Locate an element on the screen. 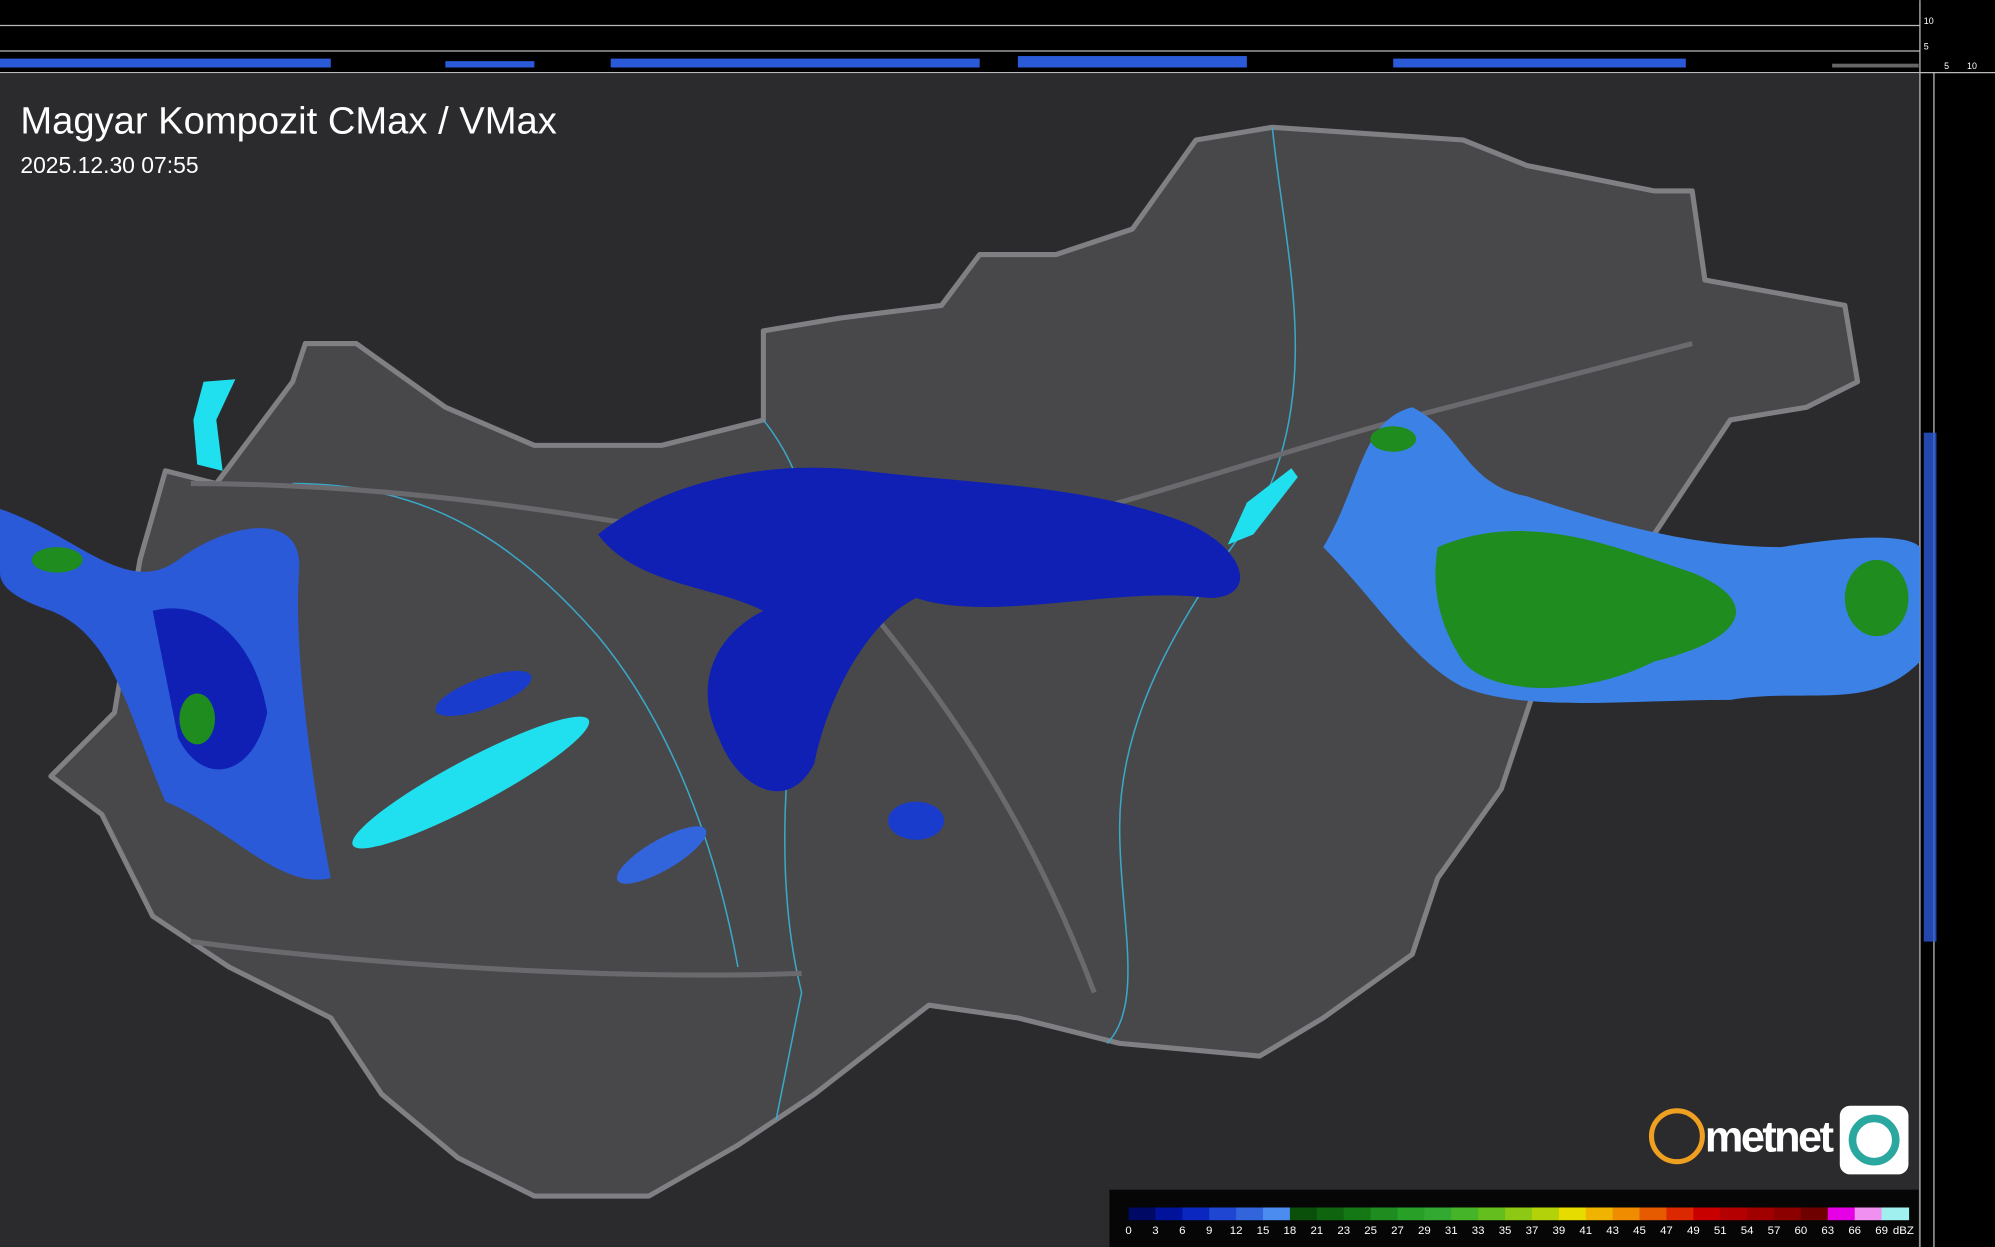  map-title: Magyar Kompozit CMax / VMax is located at coordinates (288, 121).